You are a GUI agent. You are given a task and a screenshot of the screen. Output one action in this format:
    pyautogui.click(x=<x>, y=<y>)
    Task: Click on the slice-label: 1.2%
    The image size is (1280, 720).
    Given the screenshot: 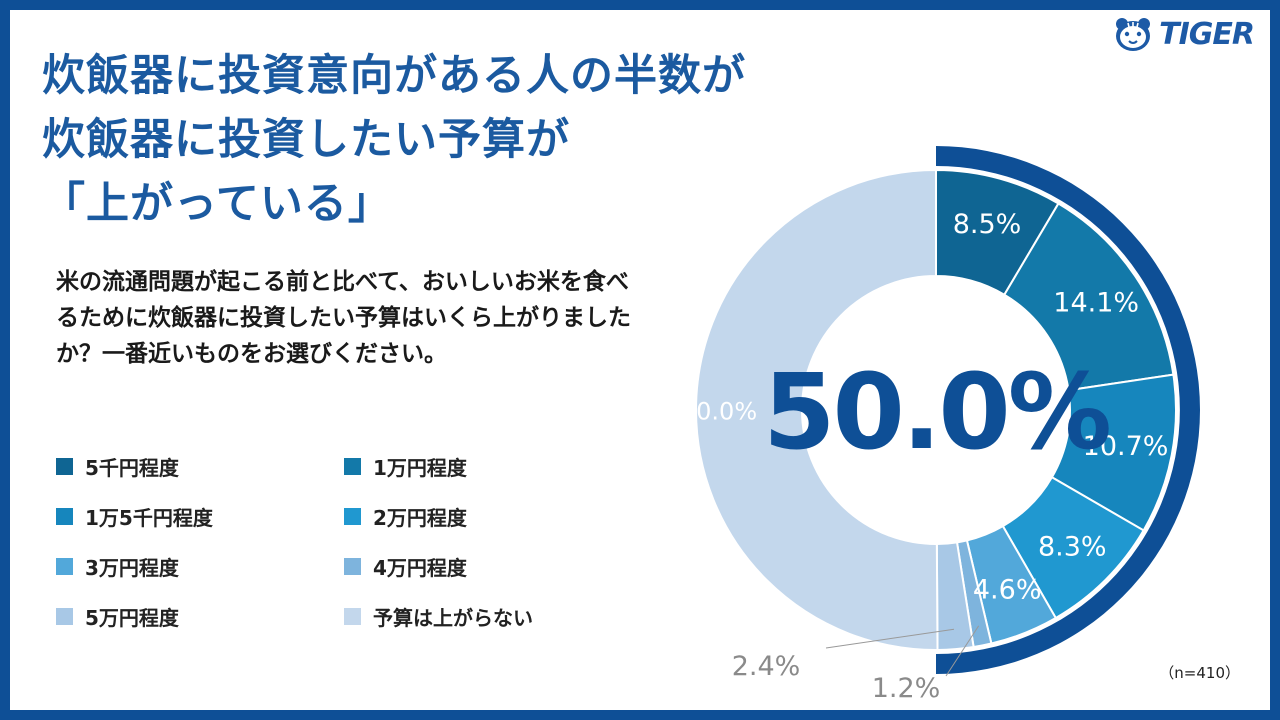 What is the action you would take?
    pyautogui.click(x=906, y=688)
    